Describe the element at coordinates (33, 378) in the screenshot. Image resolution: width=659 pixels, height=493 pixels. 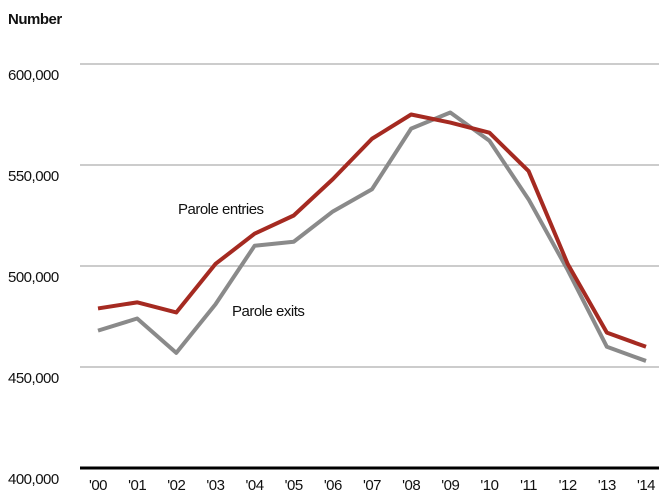
I see `y-tick-label: 450,000` at that location.